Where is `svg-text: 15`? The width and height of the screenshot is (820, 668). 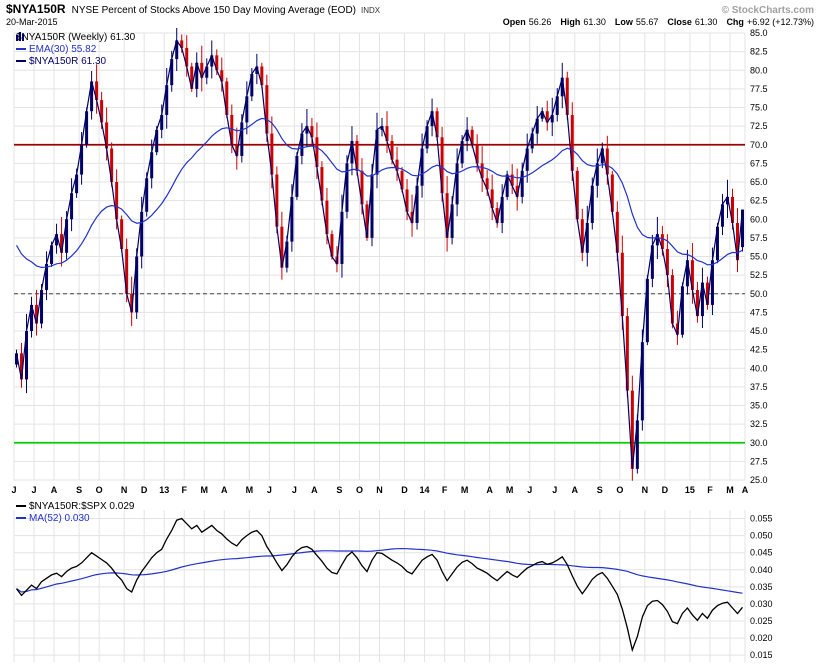 svg-text: 15 is located at coordinates (690, 490).